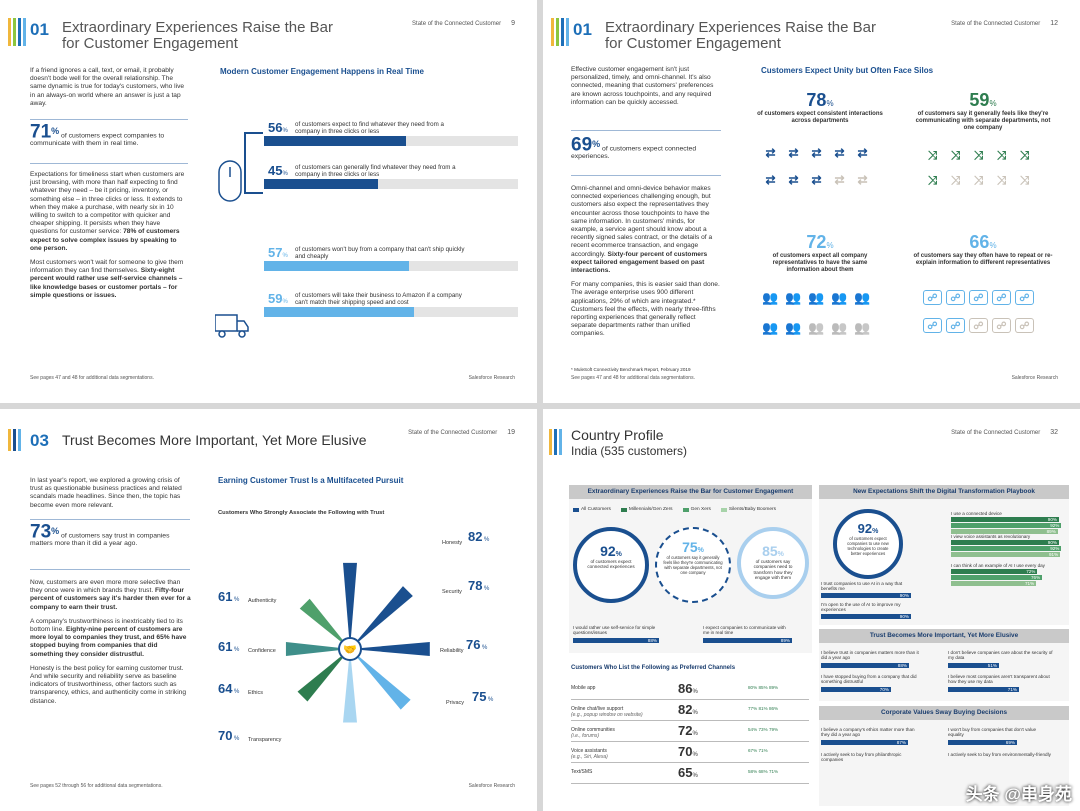  Describe the element at coordinates (39, 440) in the screenshot. I see `section-number: 03` at that location.